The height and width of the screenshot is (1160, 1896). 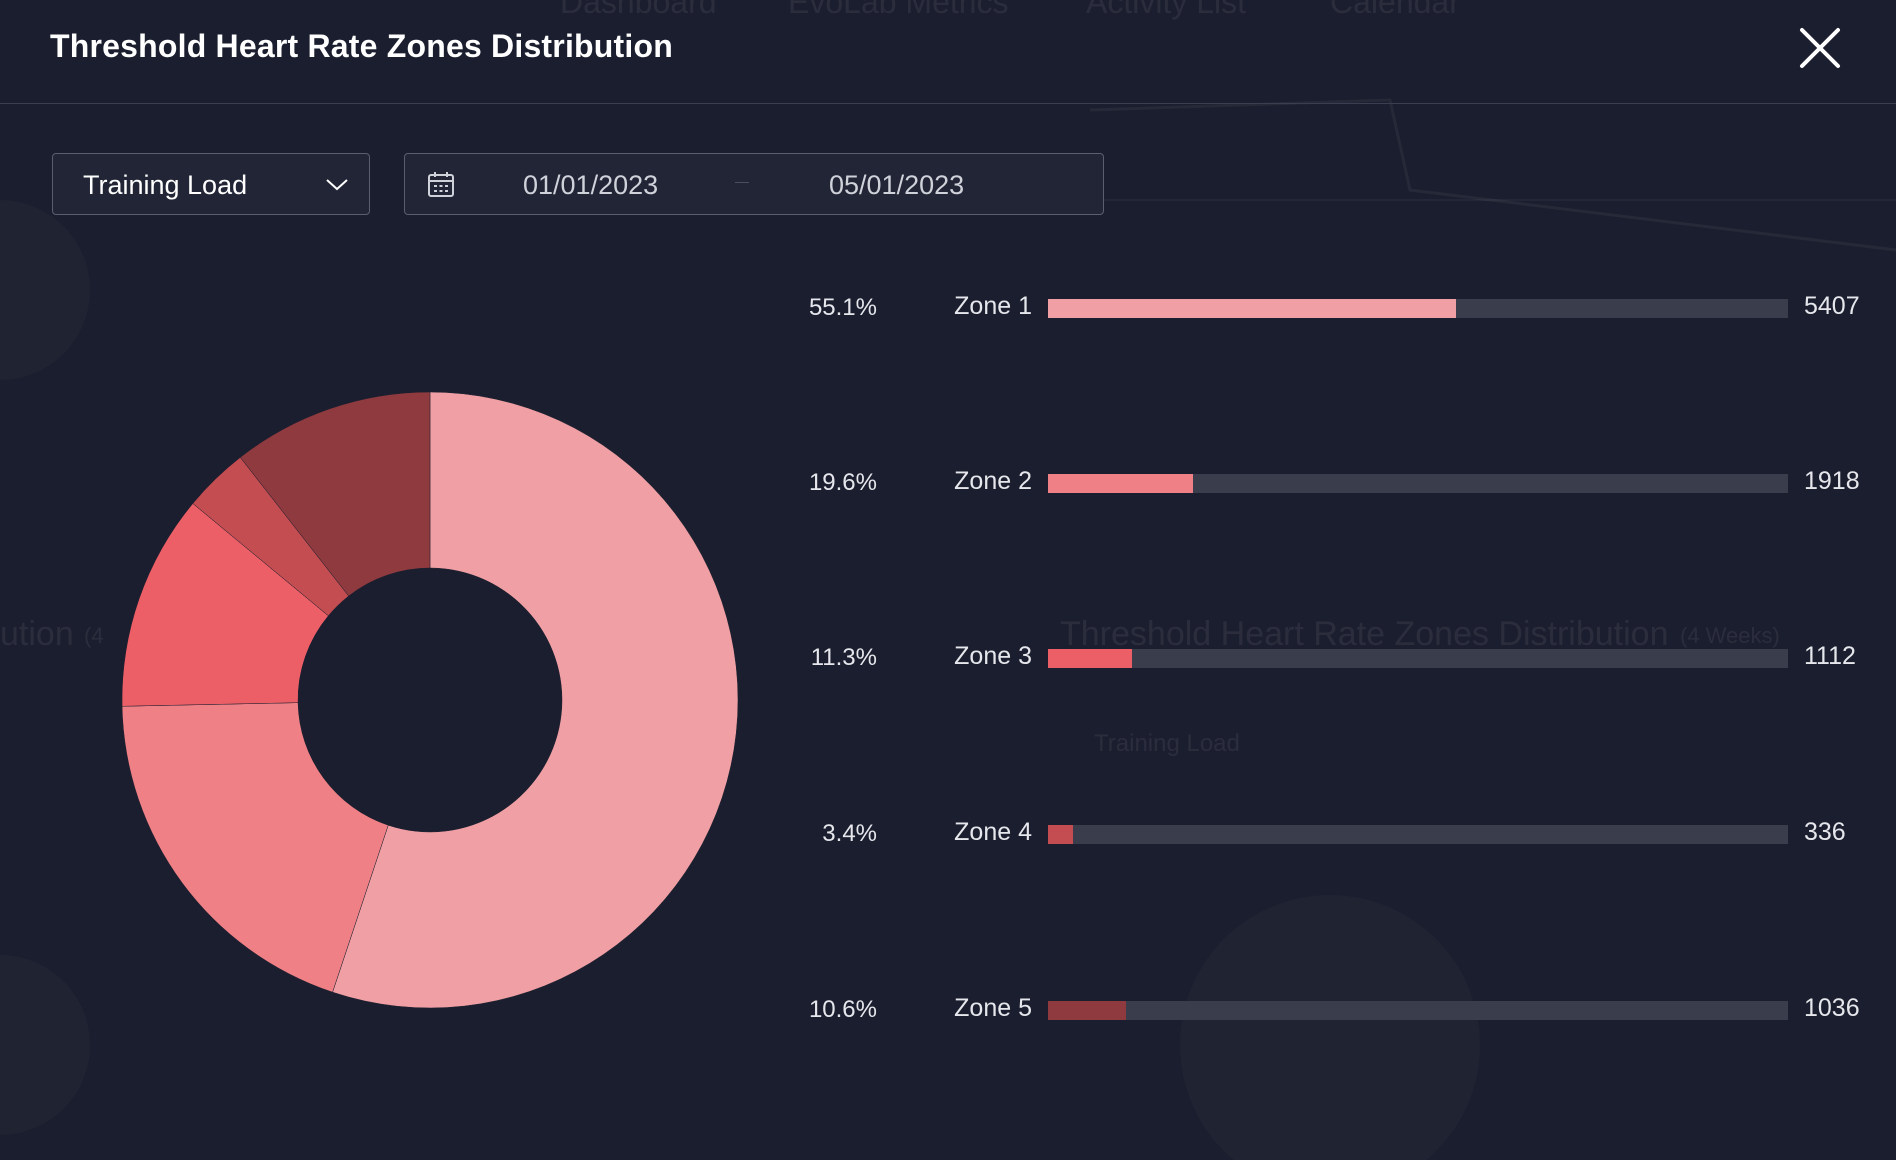 What do you see at coordinates (742, 182) in the screenshot?
I see `date-separator` at bounding box center [742, 182].